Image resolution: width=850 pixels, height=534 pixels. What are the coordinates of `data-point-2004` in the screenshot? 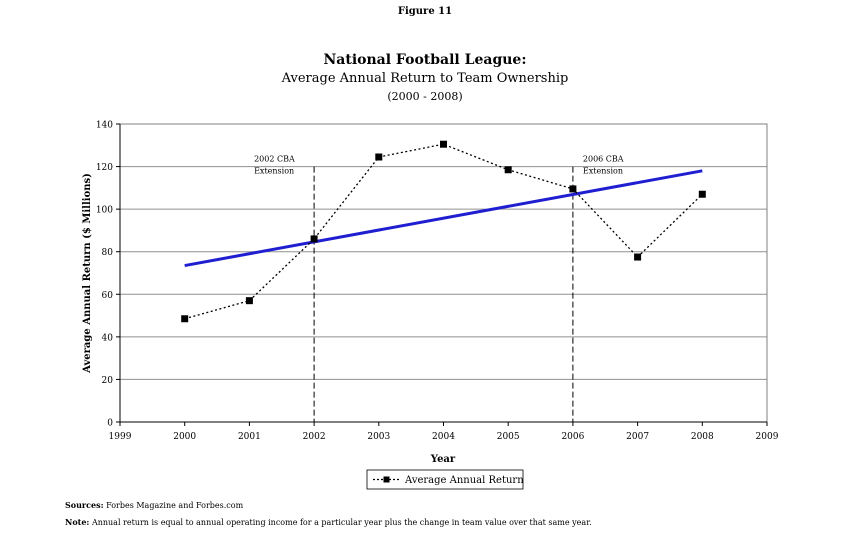 It's located at (443, 144).